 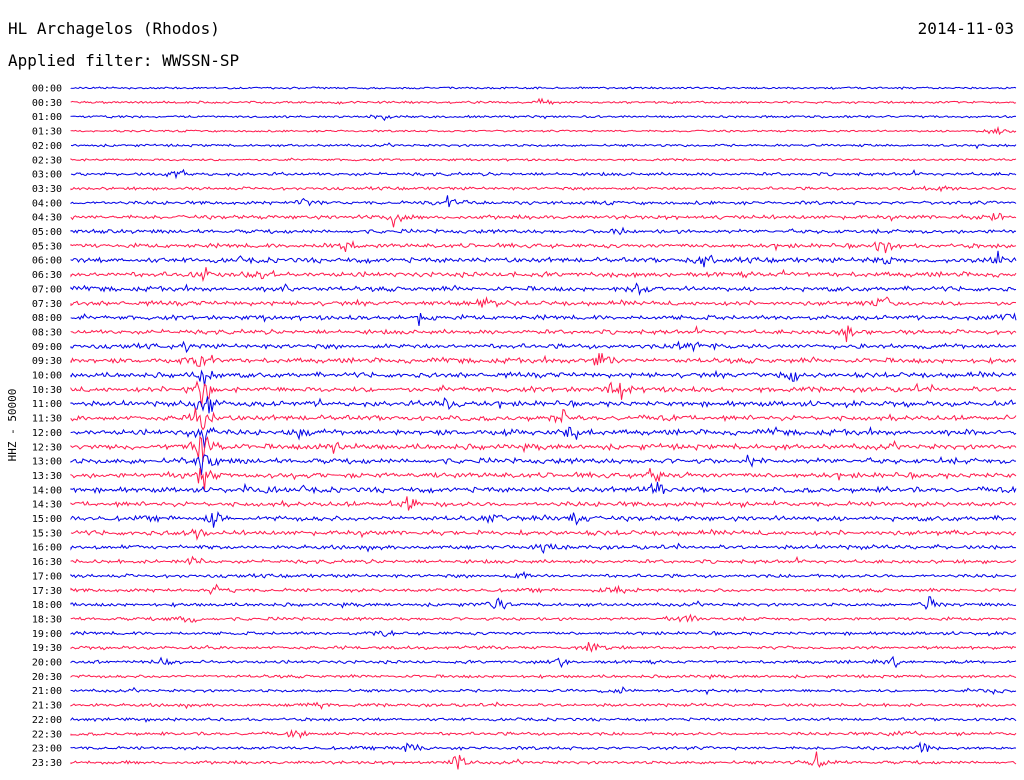 What do you see at coordinates (47, 605) in the screenshot?
I see `time-tick-label: 18:00` at bounding box center [47, 605].